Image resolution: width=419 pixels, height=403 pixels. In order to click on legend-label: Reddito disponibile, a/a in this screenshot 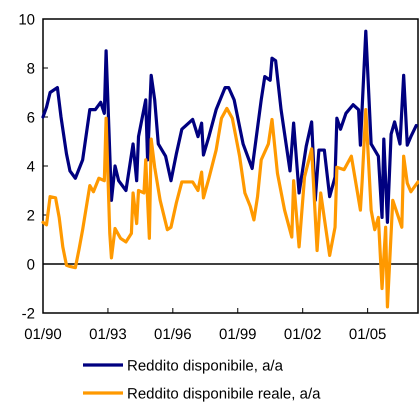, I will do `click(205, 365)`.